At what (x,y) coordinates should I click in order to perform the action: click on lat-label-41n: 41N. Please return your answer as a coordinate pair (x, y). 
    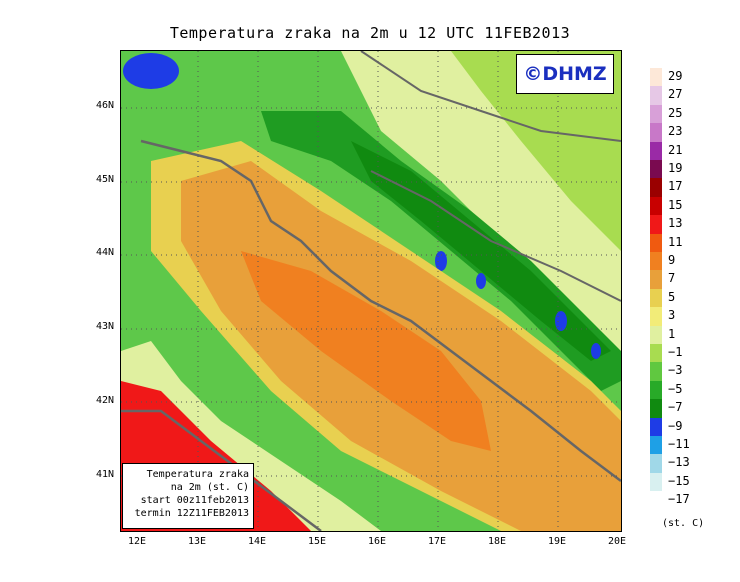
    Looking at the image, I should click on (104, 474).